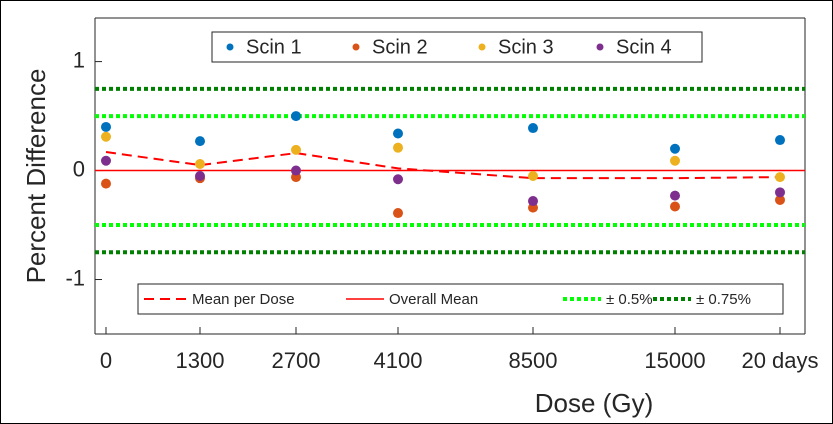 The image size is (833, 424). Describe the element at coordinates (526, 47) in the screenshot. I see `legend-label: Scin 3` at that location.